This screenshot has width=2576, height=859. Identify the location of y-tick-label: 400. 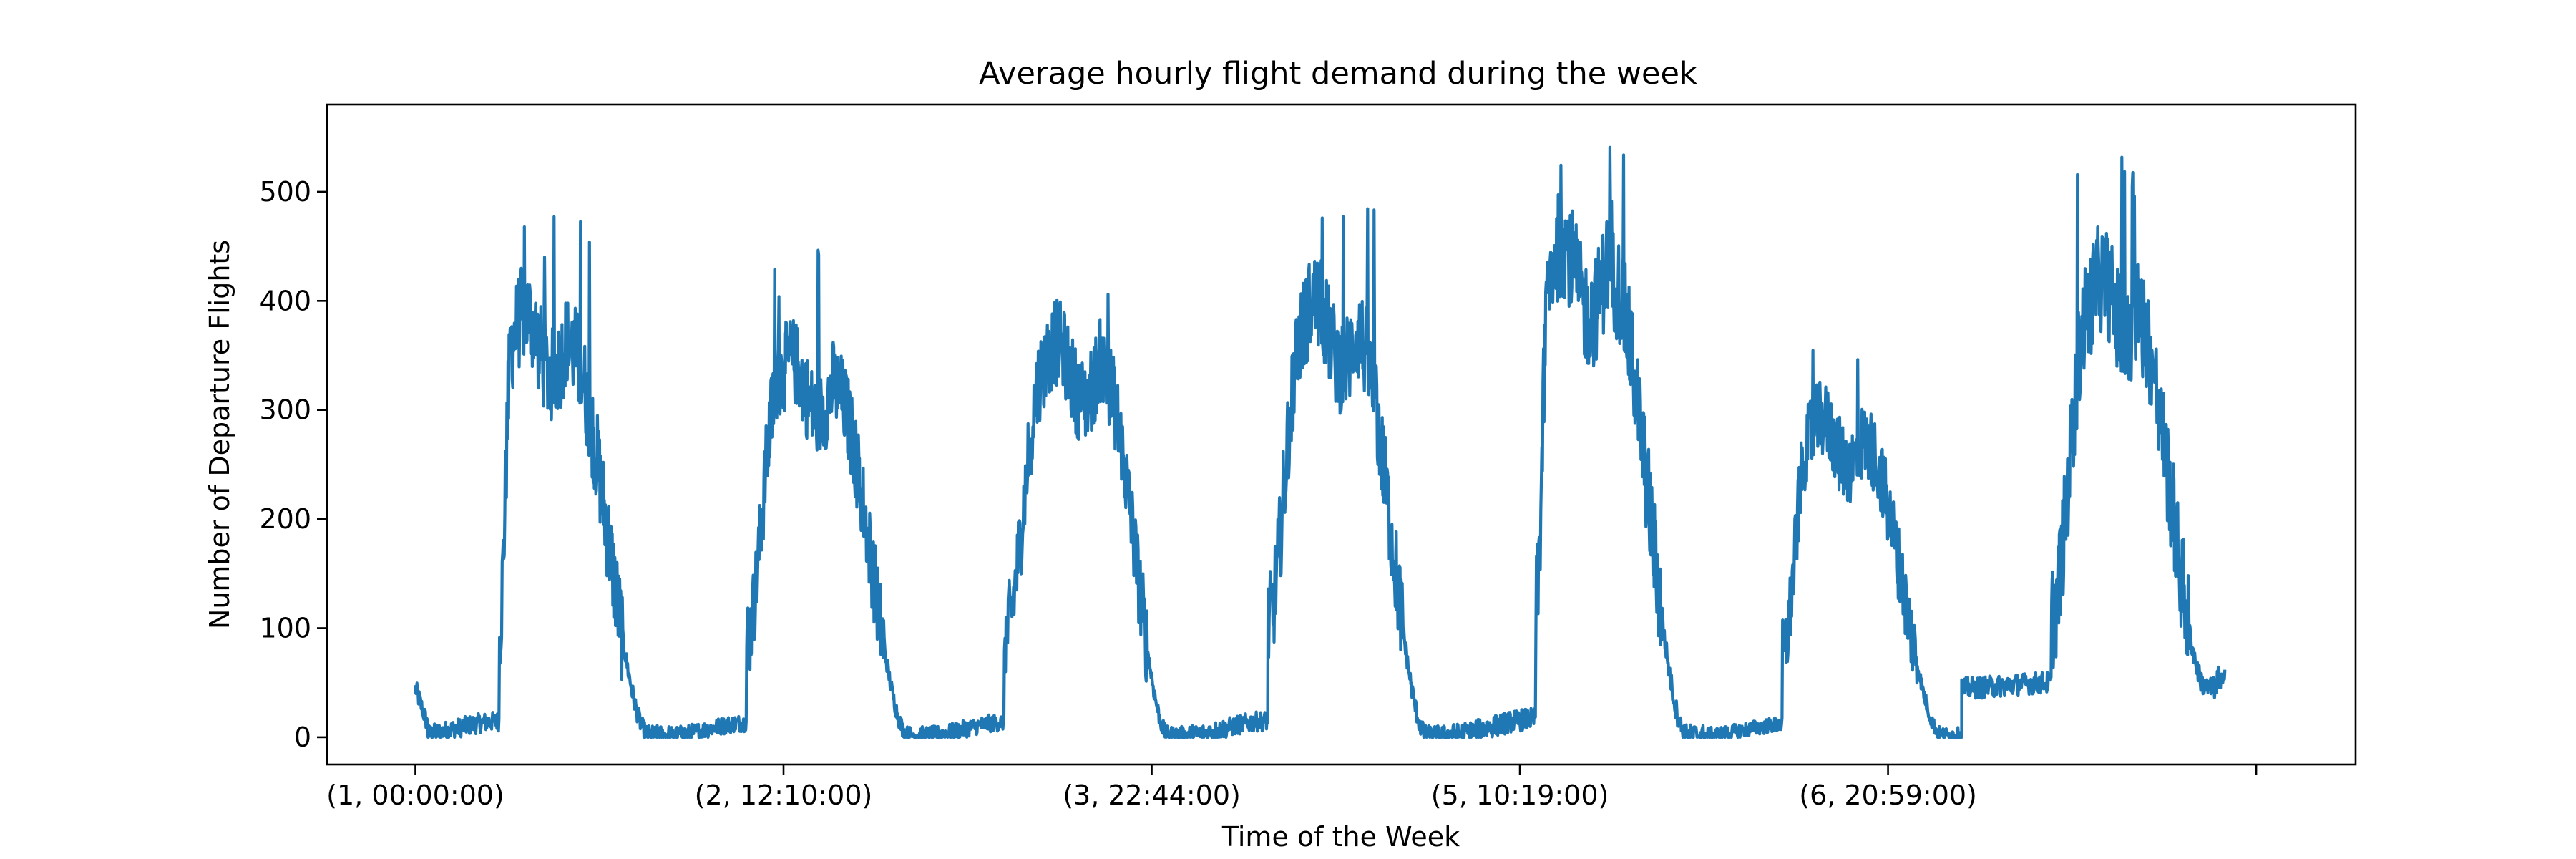
(285, 300).